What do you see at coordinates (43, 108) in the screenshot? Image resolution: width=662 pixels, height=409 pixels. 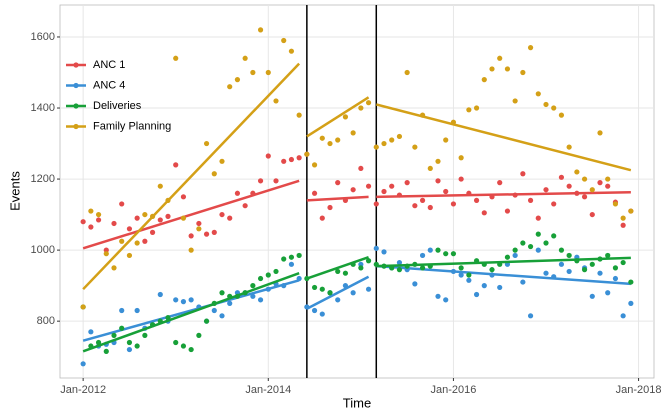 I see `y-tick-label: 1400` at bounding box center [43, 108].